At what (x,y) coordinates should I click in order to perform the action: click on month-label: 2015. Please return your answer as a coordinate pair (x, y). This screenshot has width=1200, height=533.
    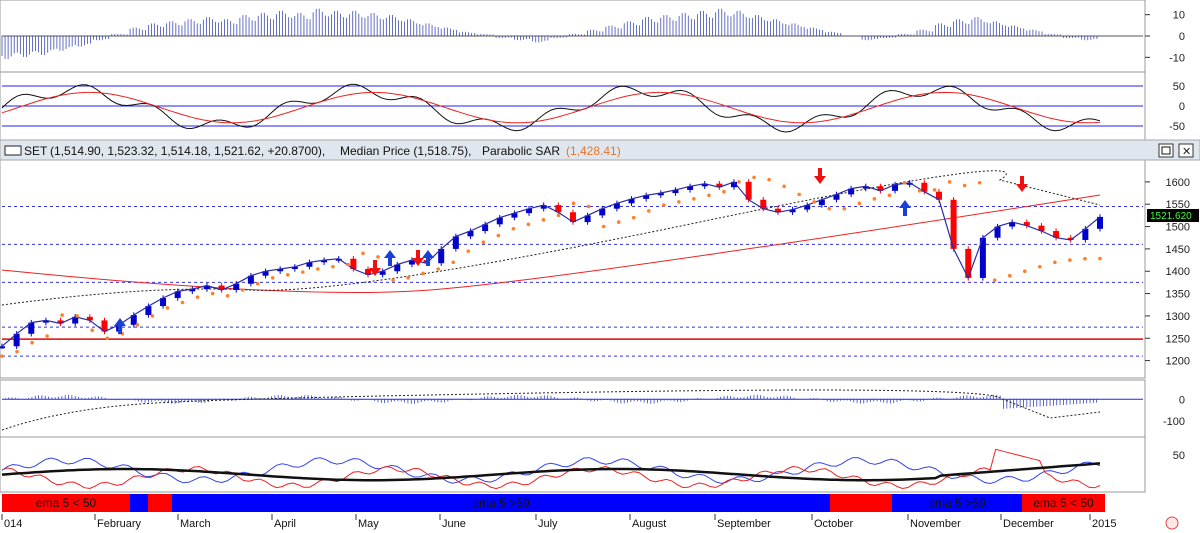
    Looking at the image, I should click on (1104, 524).